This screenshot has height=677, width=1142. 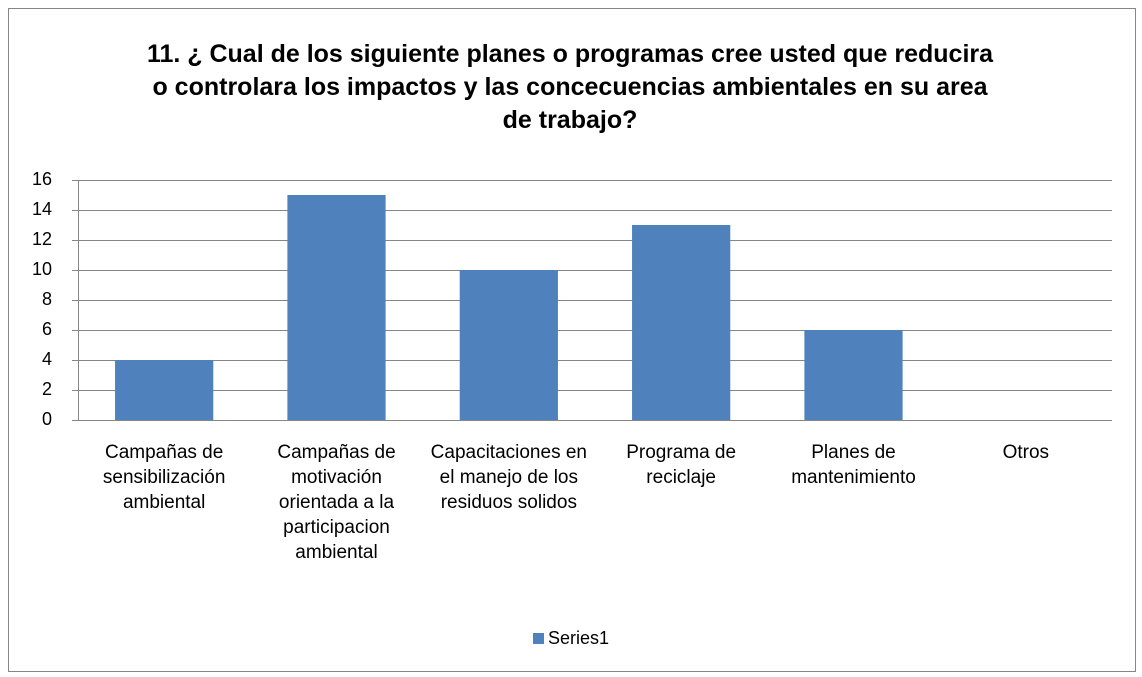 What do you see at coordinates (47, 299) in the screenshot?
I see `y-tick-label: 8` at bounding box center [47, 299].